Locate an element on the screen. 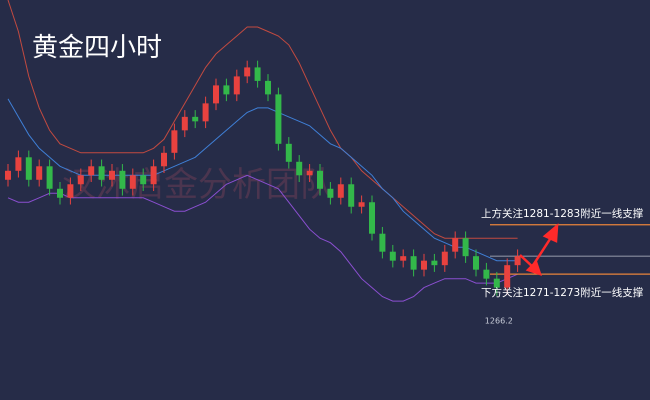  annotation: 上方关注1281-1283附近一线支撑 is located at coordinates (562, 213).